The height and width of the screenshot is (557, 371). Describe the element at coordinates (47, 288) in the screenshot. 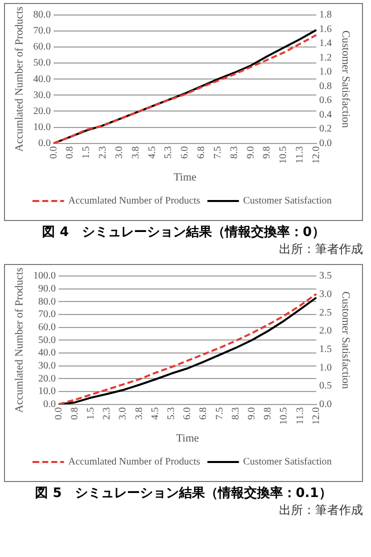

I see `y-tick-label: 90.0` at that location.